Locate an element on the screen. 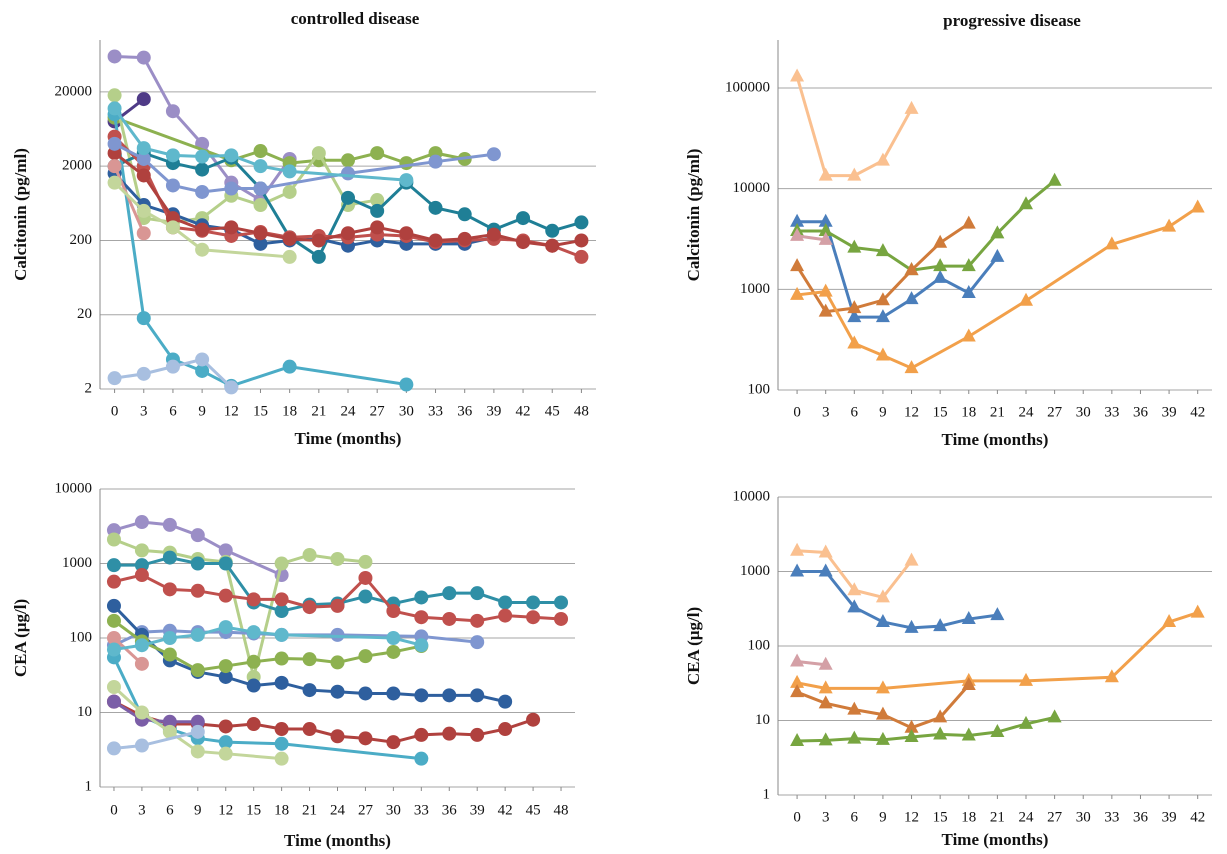 The image size is (1227, 854). y-tick-label: 1000 is located at coordinates (755, 289).